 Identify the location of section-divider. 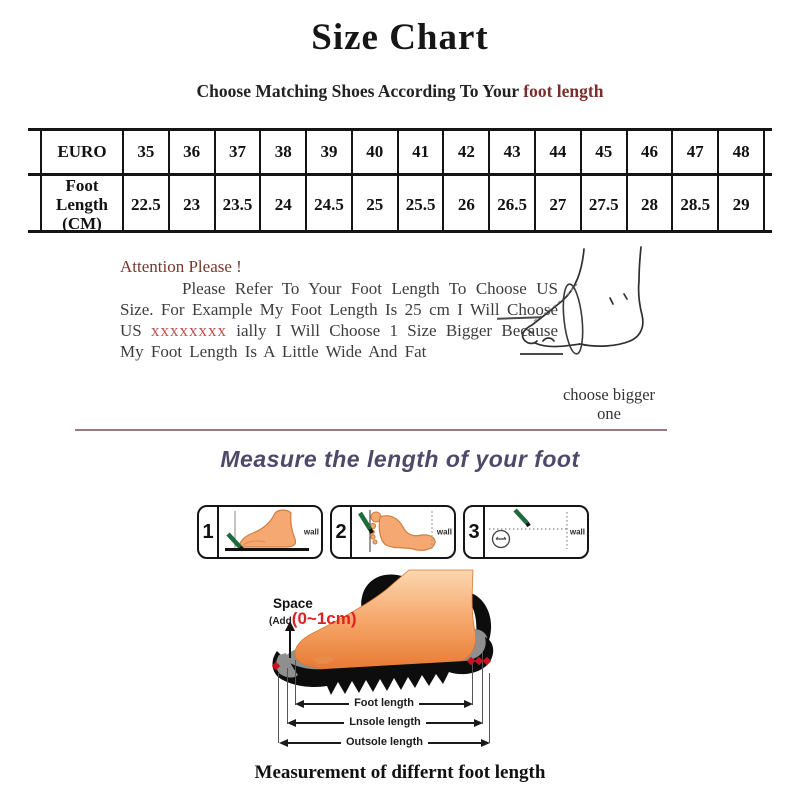
(371, 430).